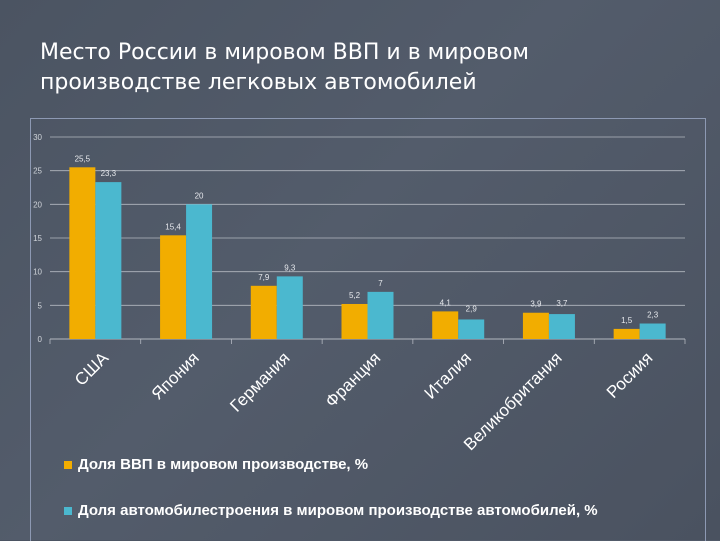  What do you see at coordinates (175, 375) in the screenshot?
I see `category-label: Япония` at bounding box center [175, 375].